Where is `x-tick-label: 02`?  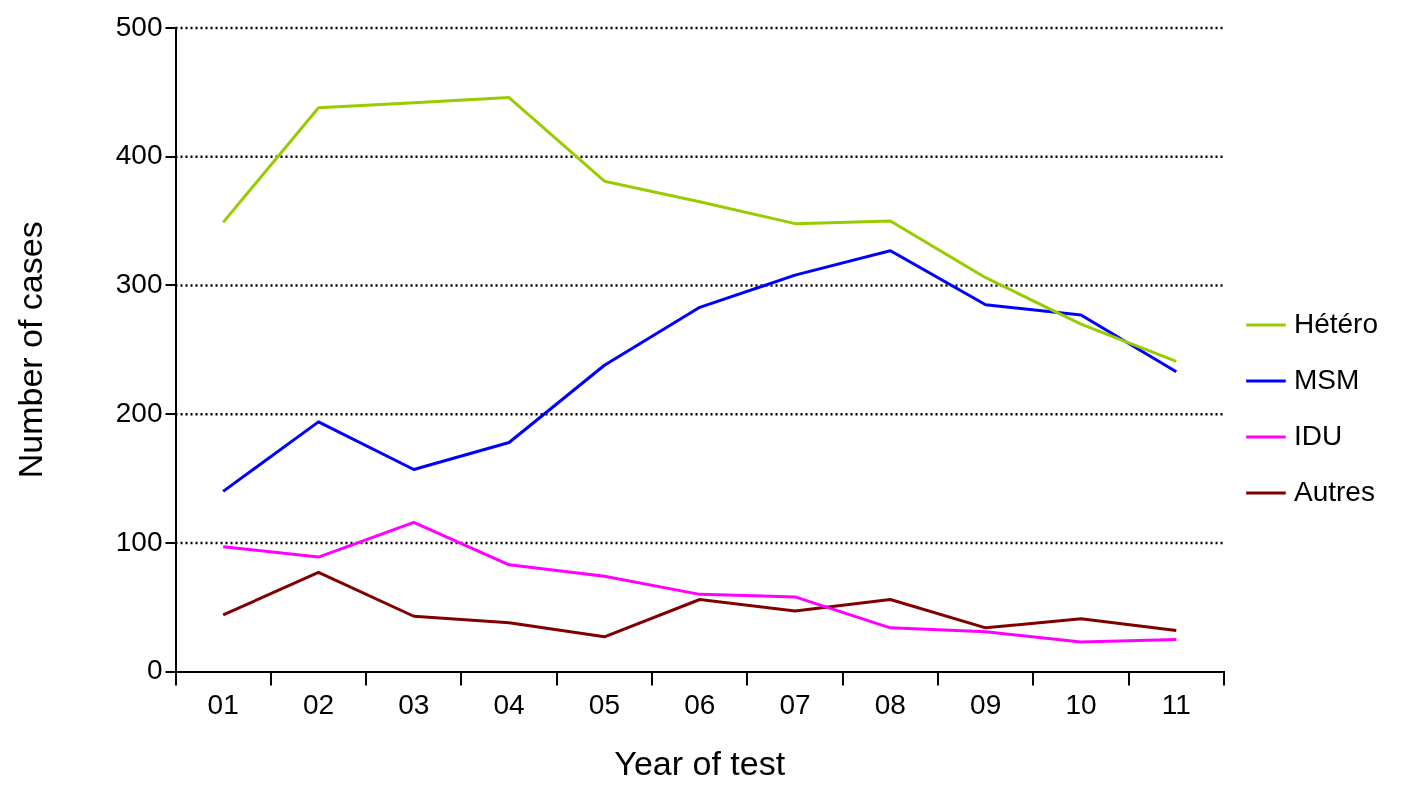 x-tick-label: 02 is located at coordinates (318, 705).